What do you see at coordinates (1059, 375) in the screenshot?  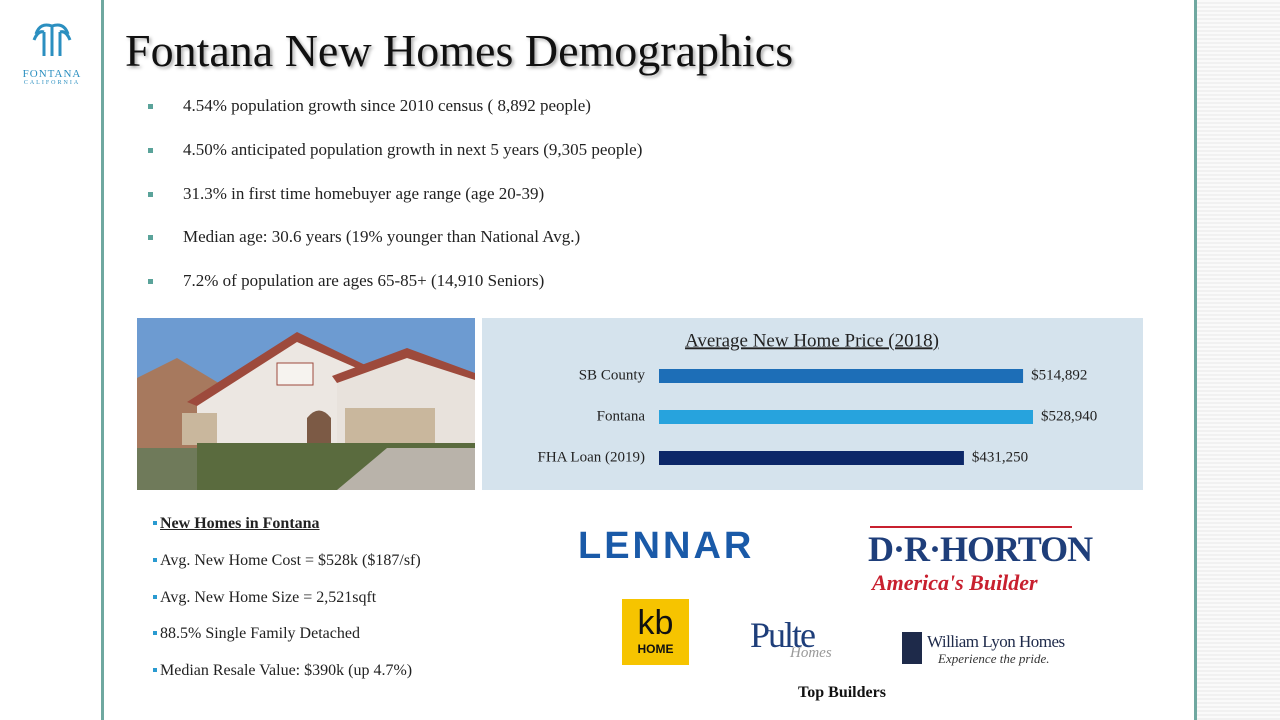 I see `value-label: $514,892` at bounding box center [1059, 375].